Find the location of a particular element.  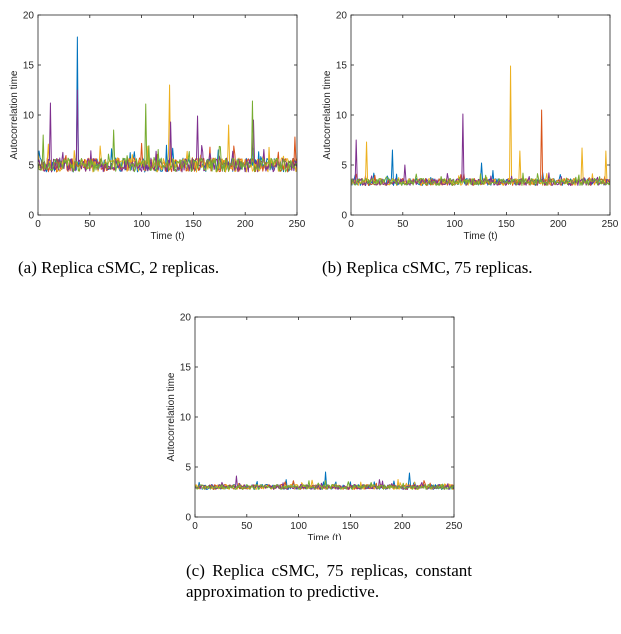

series-group-a is located at coordinates (167, 104).